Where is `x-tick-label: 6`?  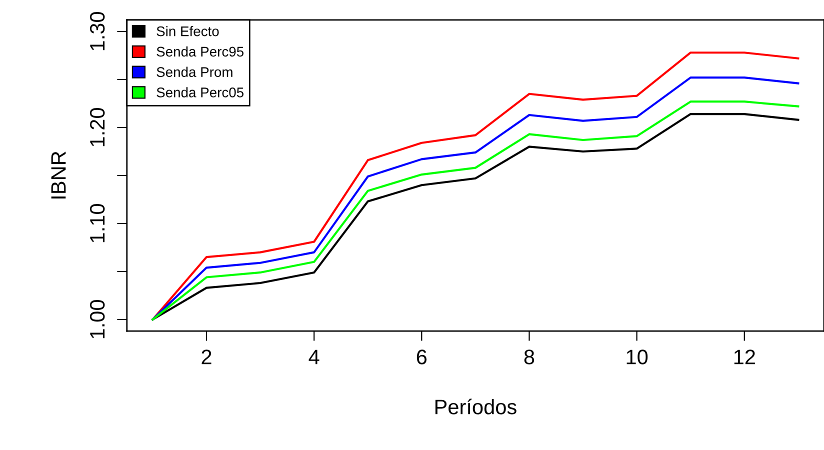 x-tick-label: 6 is located at coordinates (421, 357).